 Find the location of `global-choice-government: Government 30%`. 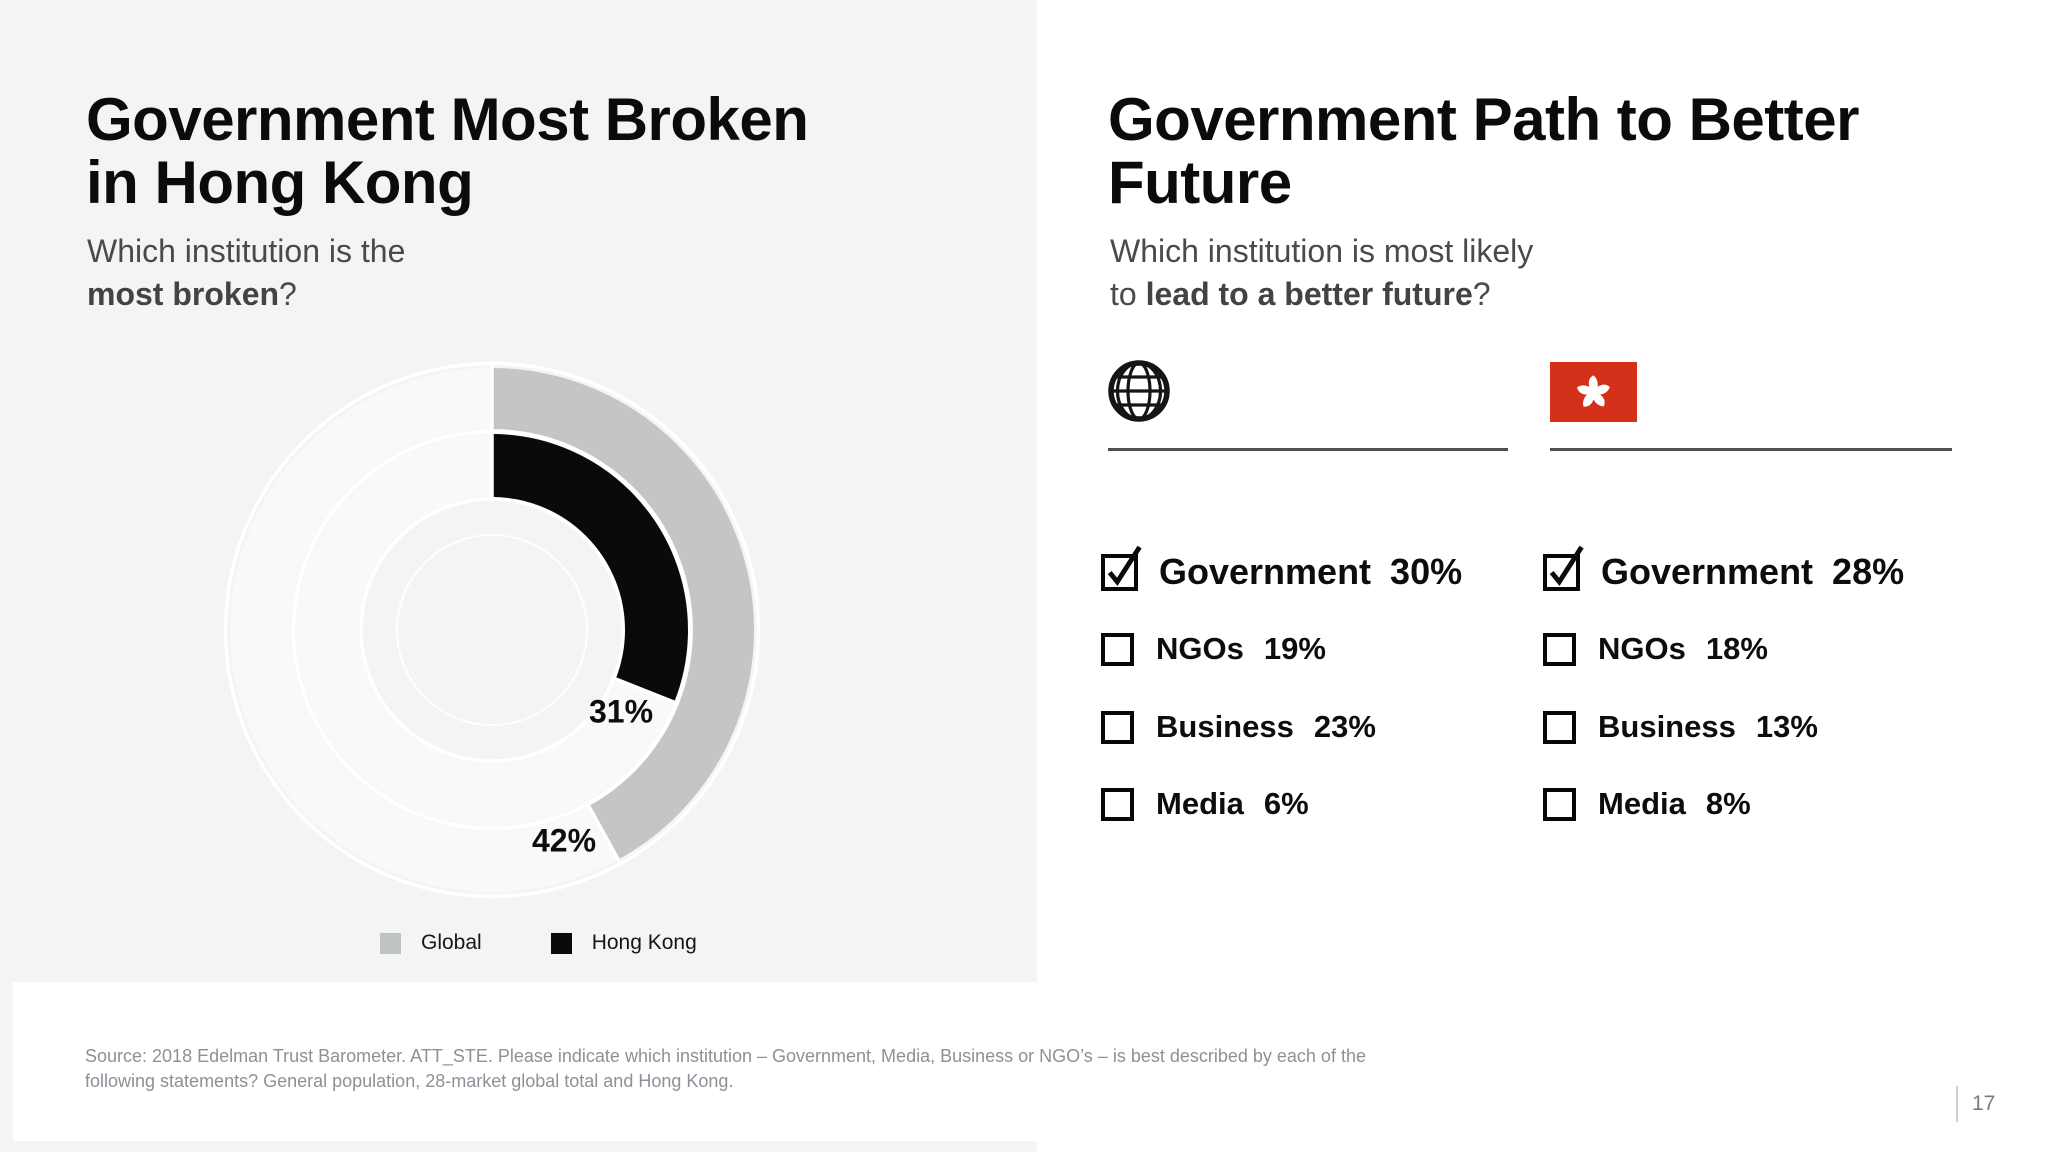

global-choice-government: Government 30% is located at coordinates (1281, 569).